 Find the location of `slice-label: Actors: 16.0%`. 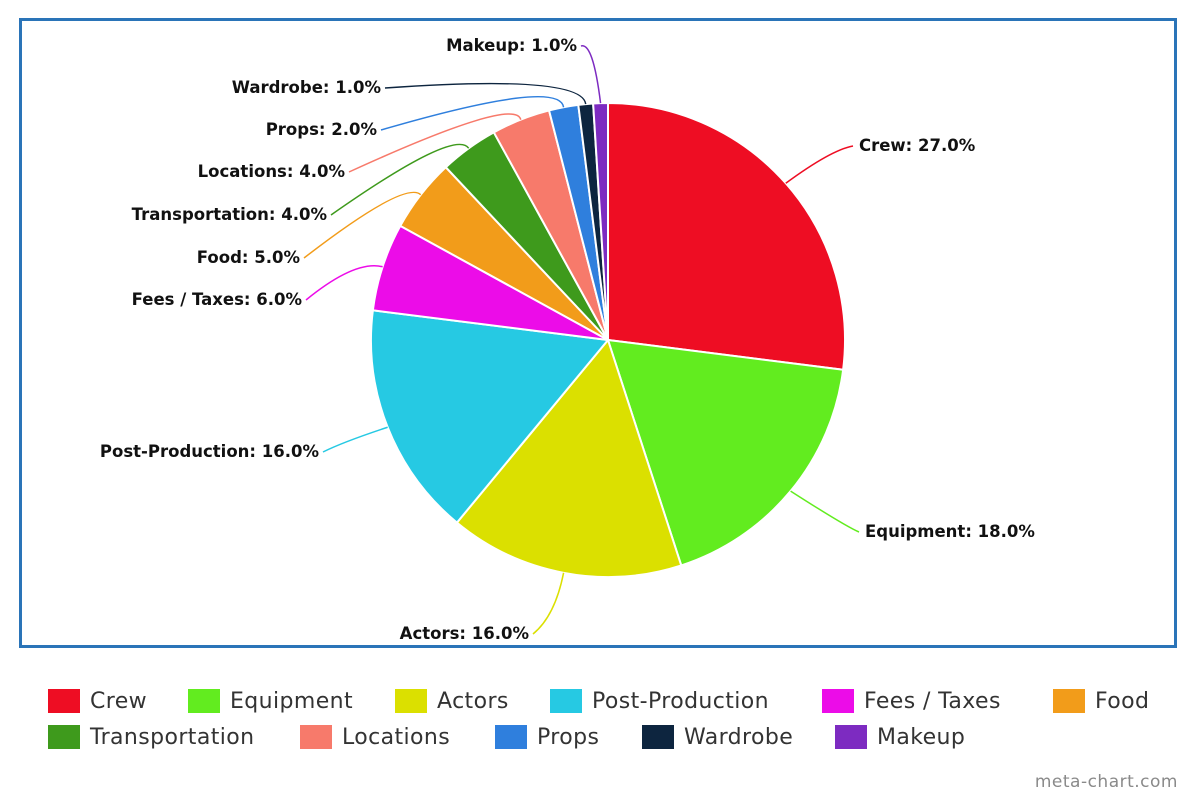

slice-label: Actors: 16.0% is located at coordinates (465, 633).